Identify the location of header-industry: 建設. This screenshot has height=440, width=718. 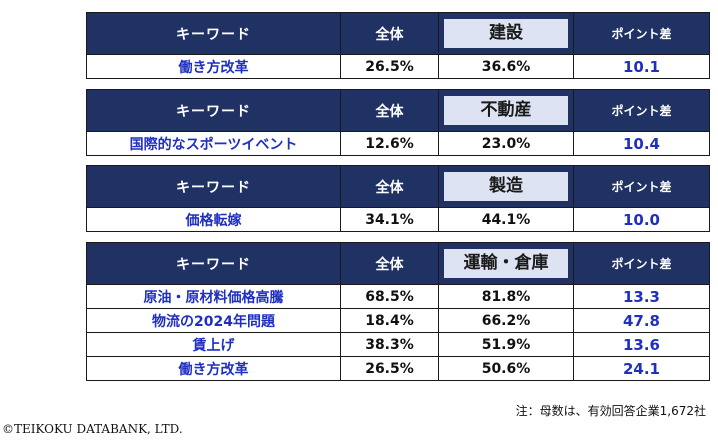
(506, 33).